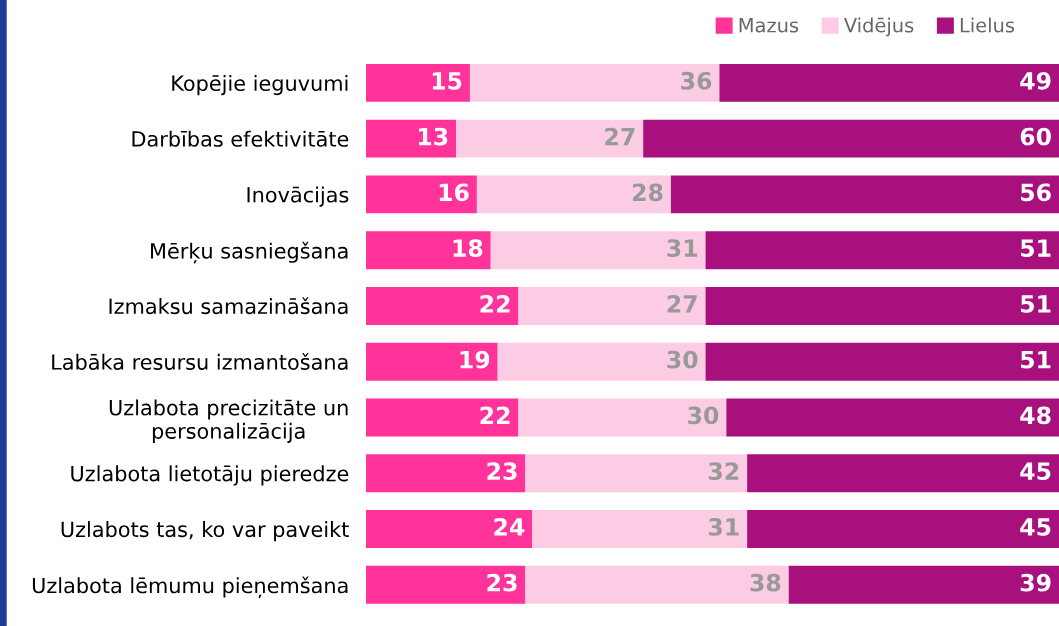 Image resolution: width=1059 pixels, height=626 pixels. What do you see at coordinates (205, 531) in the screenshot?
I see `y-tick-label: Uzlabots tas, ko var paveikt` at bounding box center [205, 531].